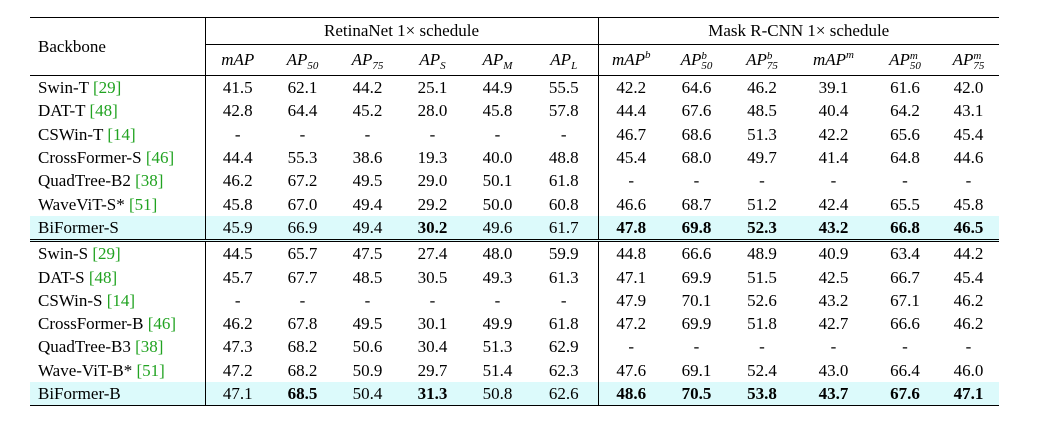 Image resolution: width=1044 pixels, height=431 pixels. Describe the element at coordinates (833, 394) in the screenshot. I see `metric-value: 43.7` at that location.